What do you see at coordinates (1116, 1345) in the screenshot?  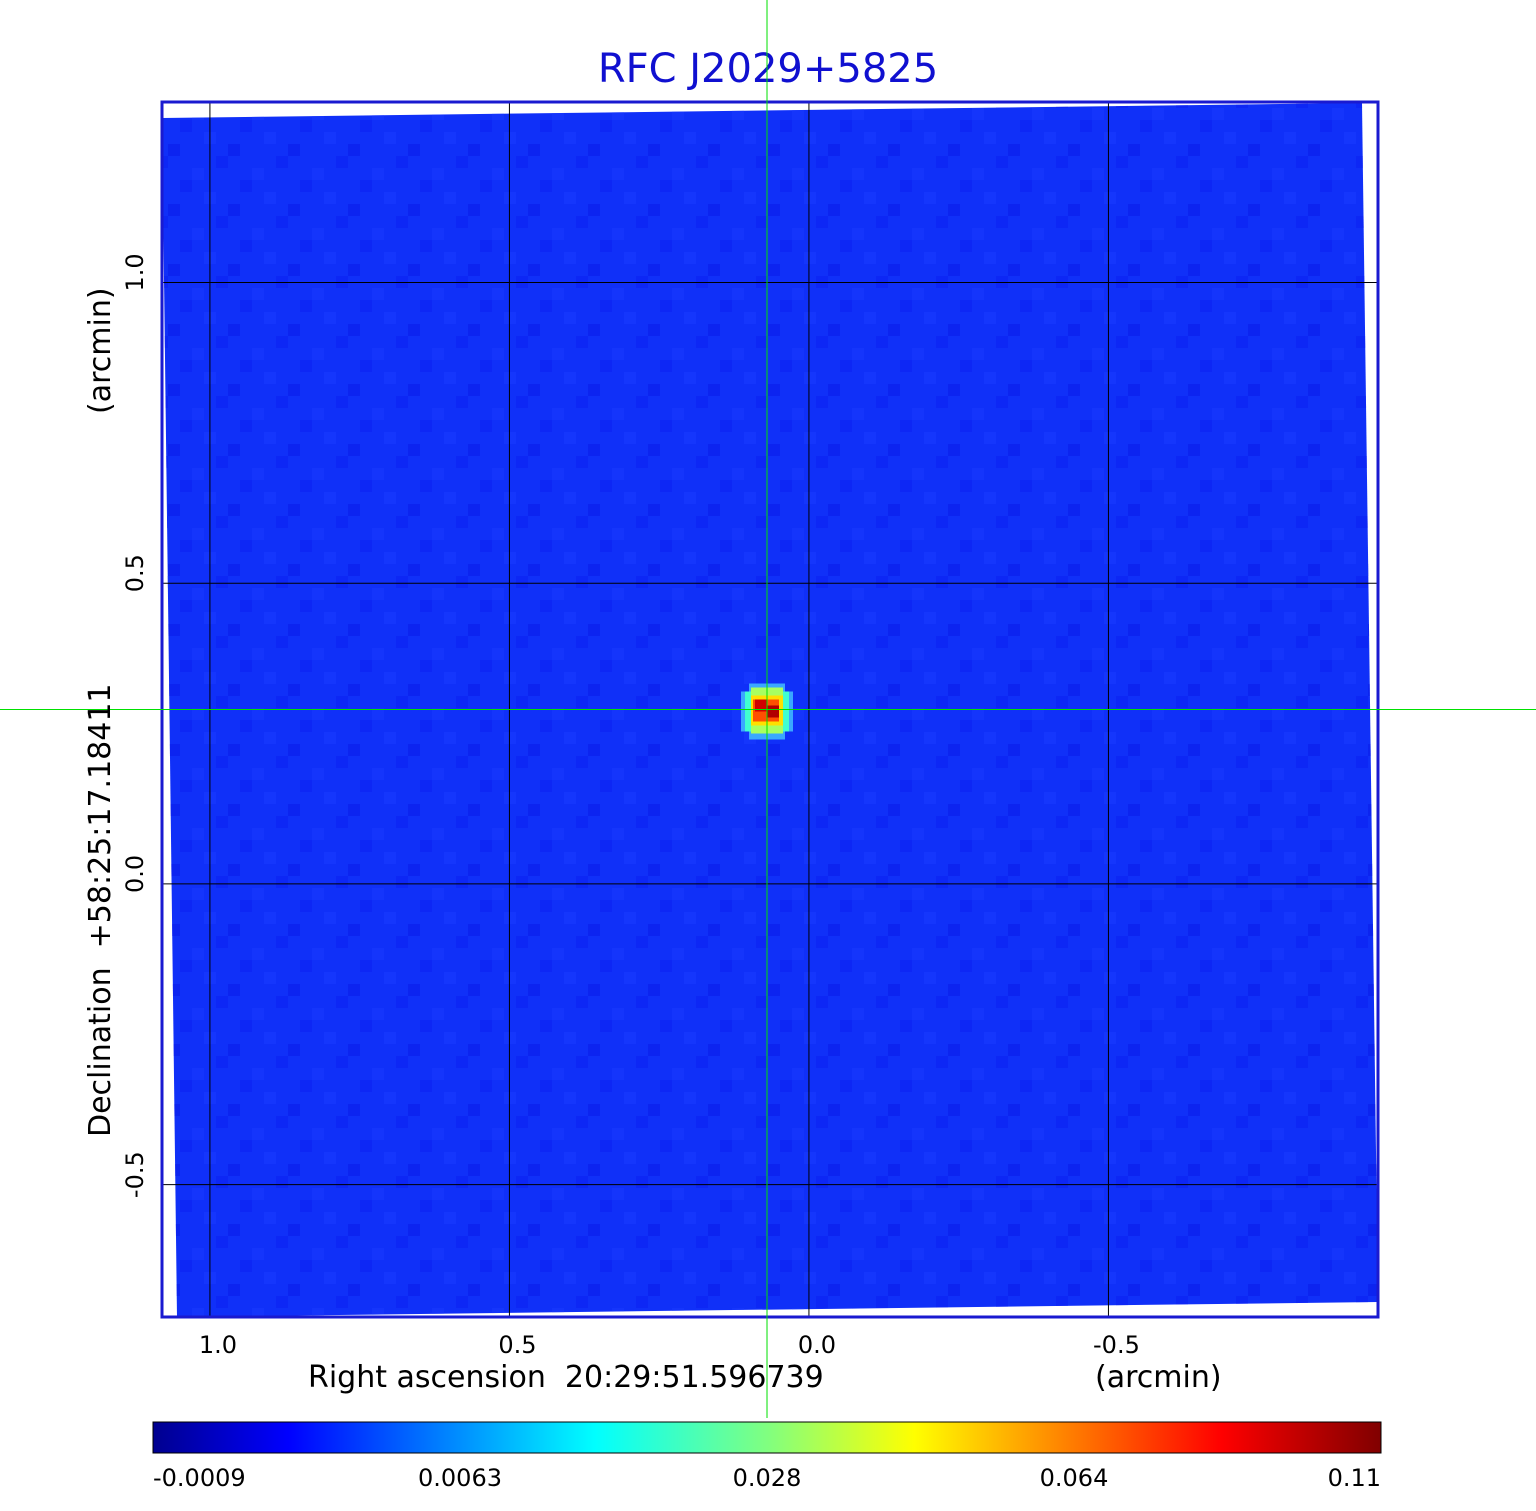 I see `x-tick-label-3: -0.5` at bounding box center [1116, 1345].